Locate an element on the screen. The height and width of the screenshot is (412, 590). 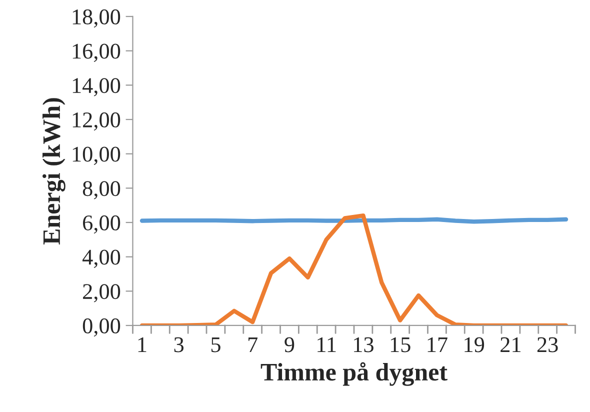
y-tick-label: 8,00 is located at coordinates (101, 190).